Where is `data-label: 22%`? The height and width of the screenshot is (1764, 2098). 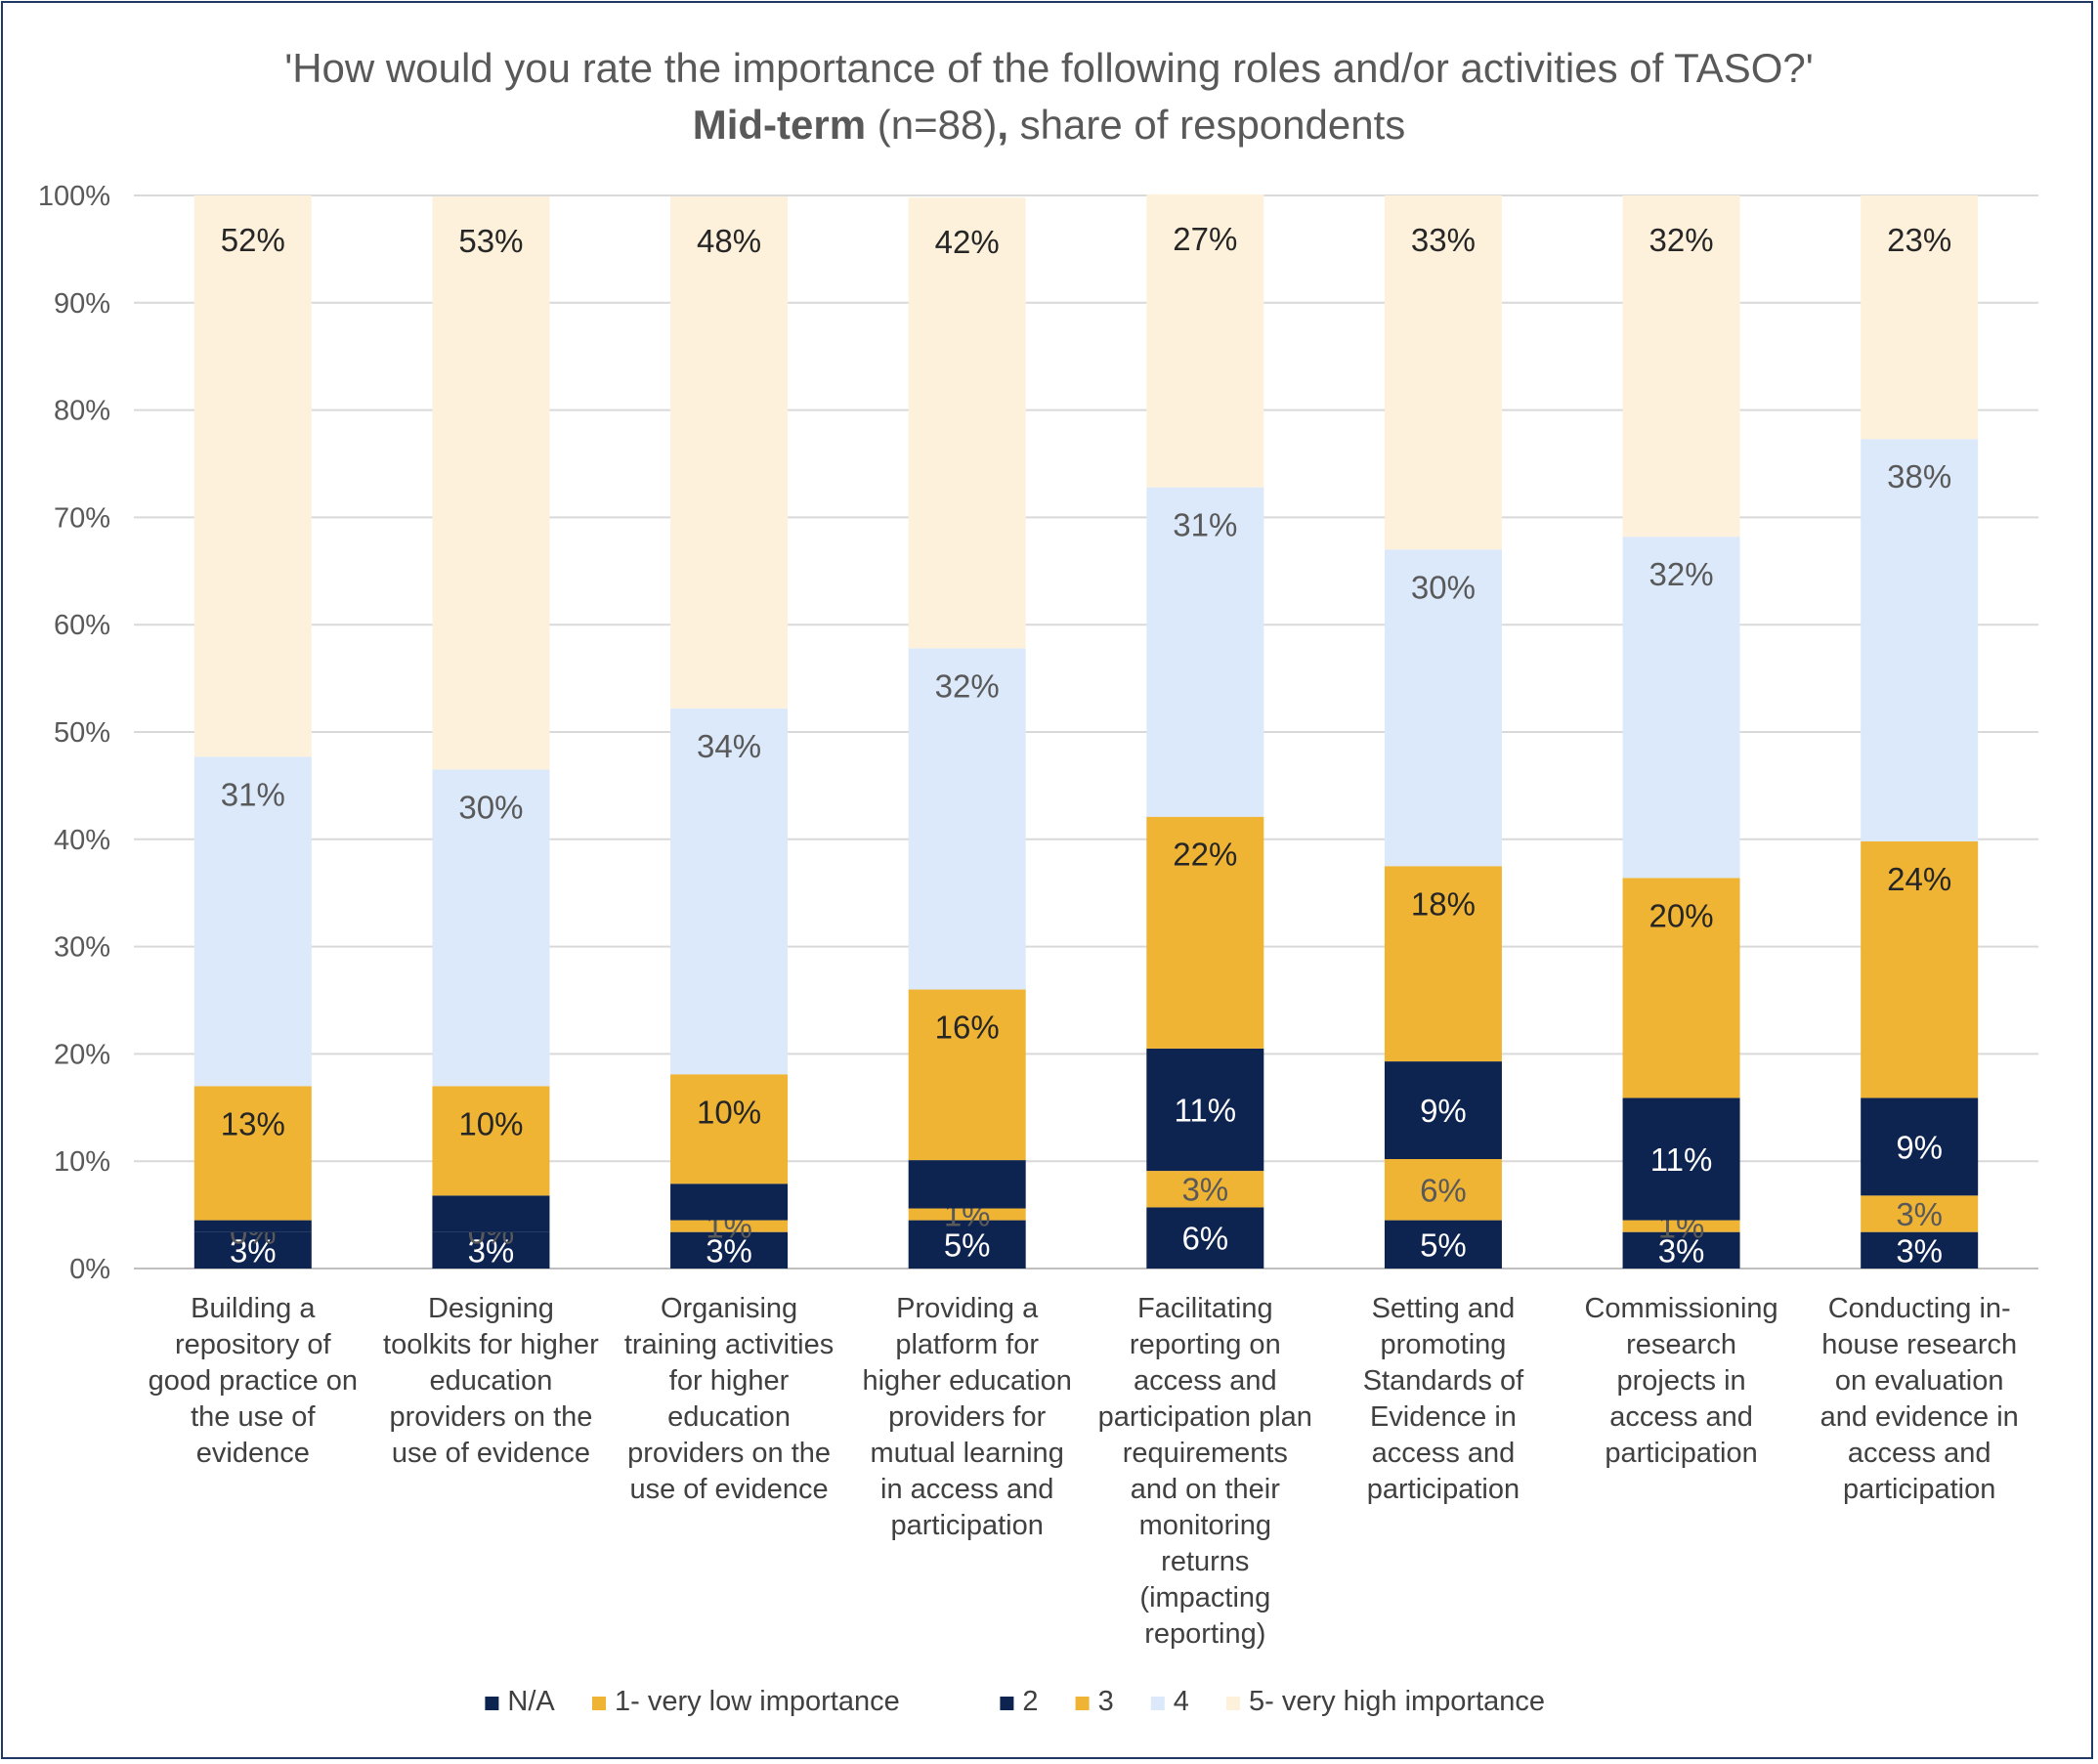
data-label: 22% is located at coordinates (1205, 855).